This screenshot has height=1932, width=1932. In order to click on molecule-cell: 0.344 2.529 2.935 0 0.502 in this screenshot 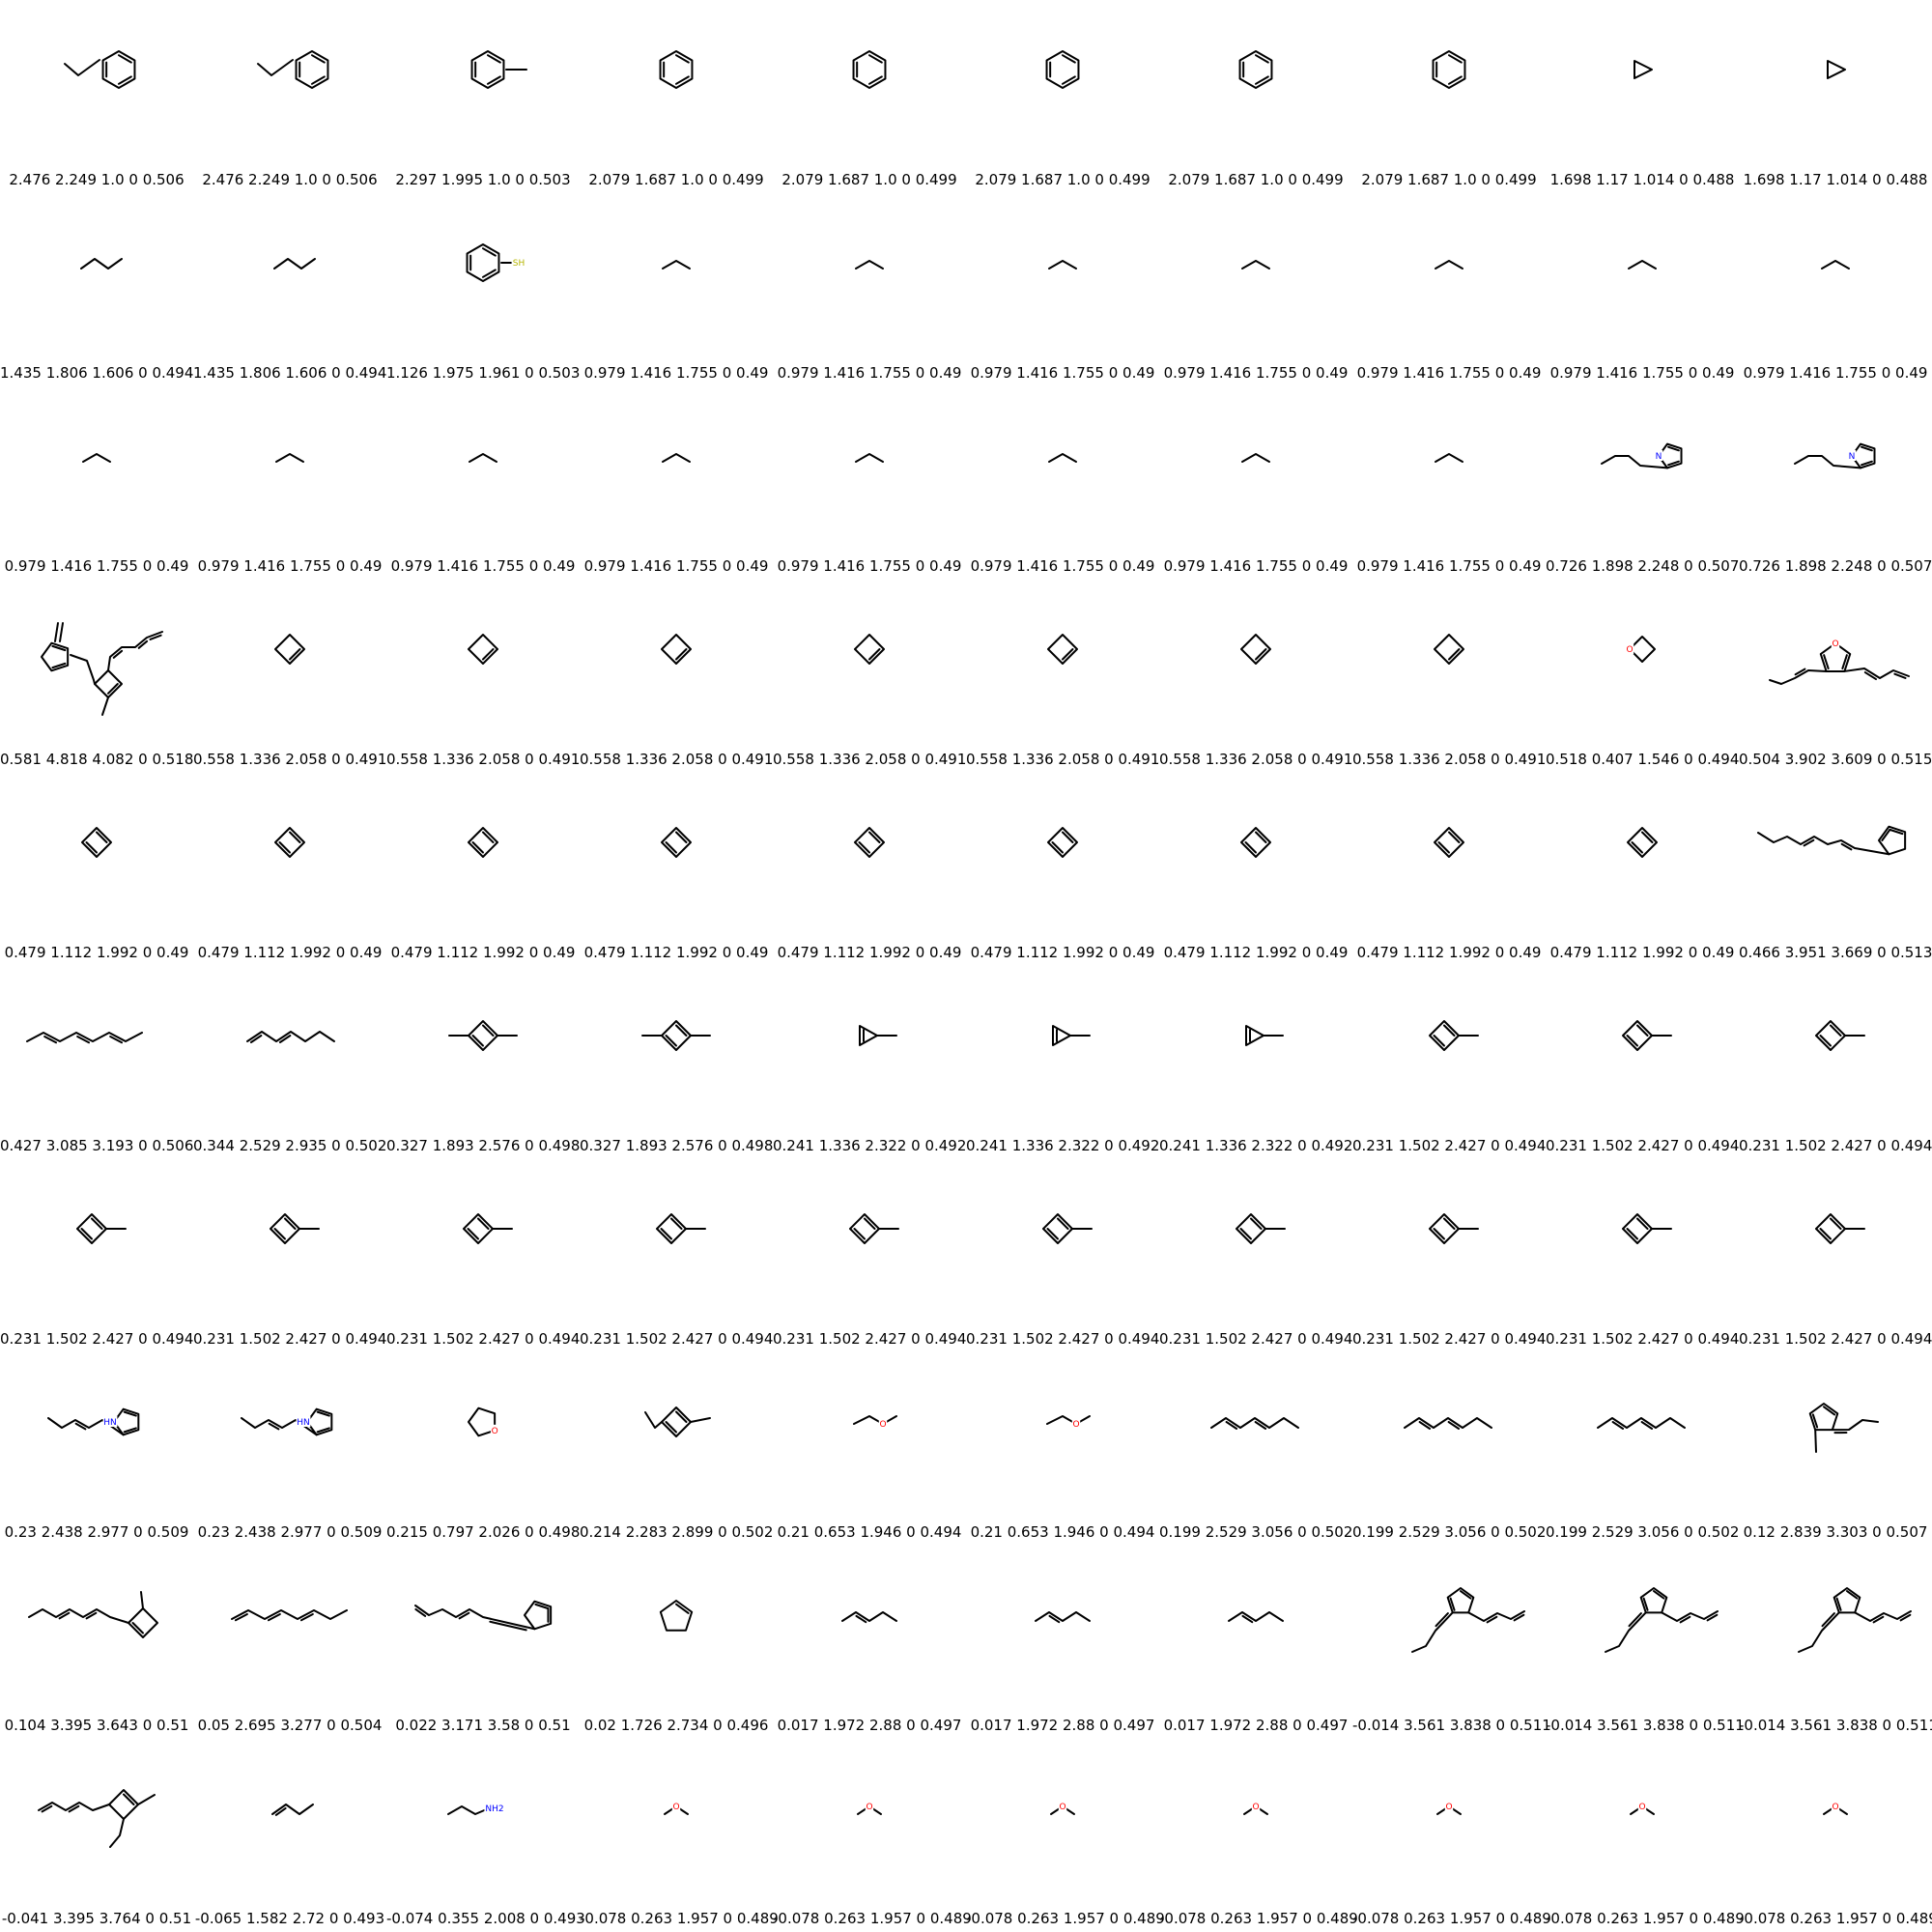, I will do `click(289, 1062)`.